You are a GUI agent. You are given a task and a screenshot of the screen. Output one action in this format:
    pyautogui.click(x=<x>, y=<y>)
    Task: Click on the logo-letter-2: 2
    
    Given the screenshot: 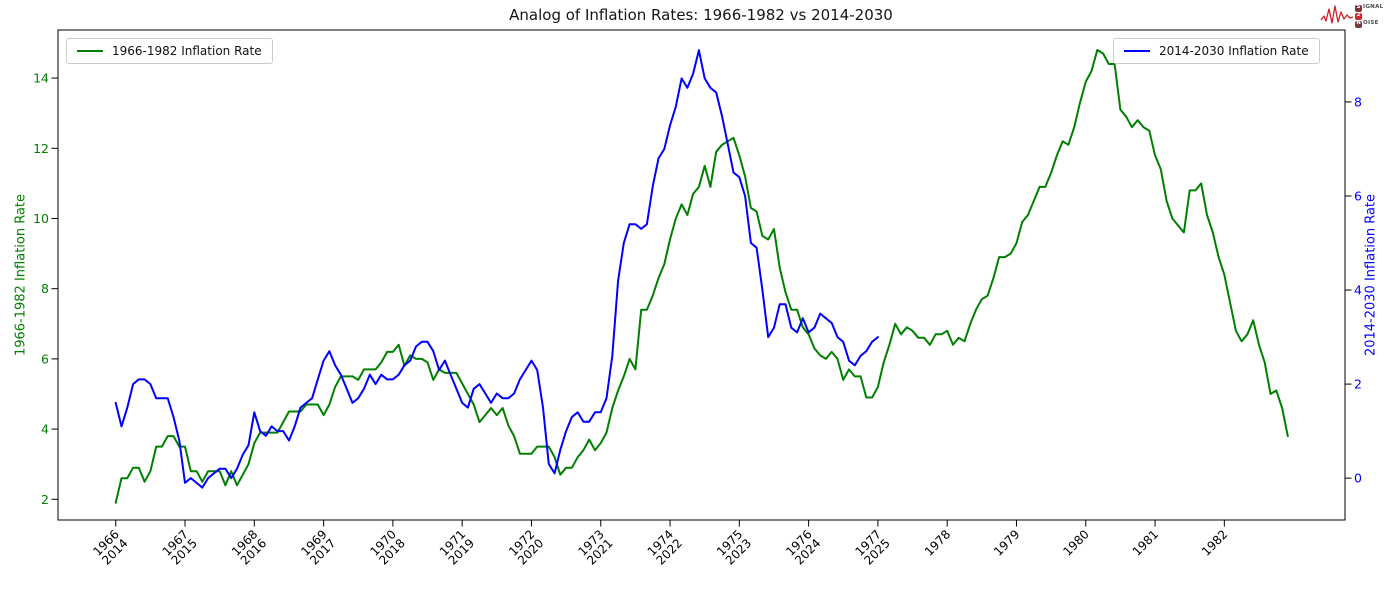 What is the action you would take?
    pyautogui.click(x=1358, y=16)
    